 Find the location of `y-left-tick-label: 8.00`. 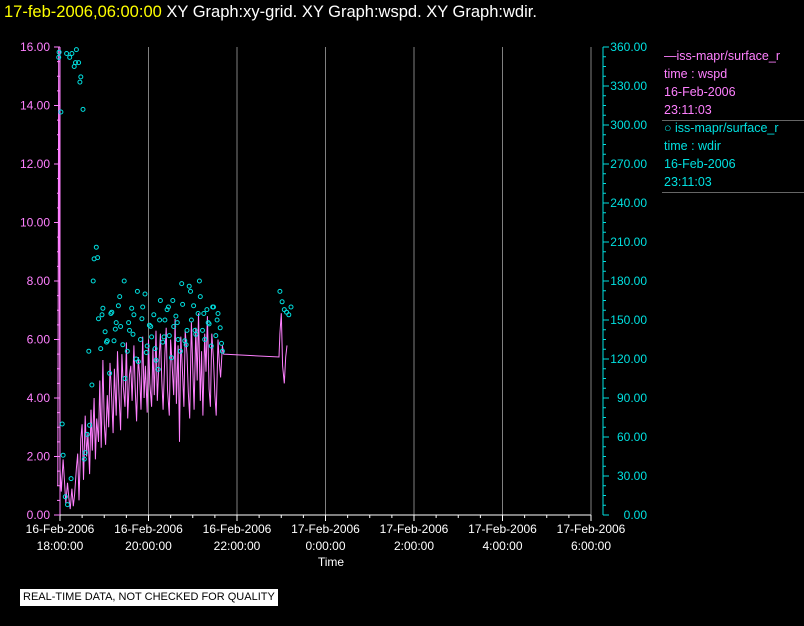

y-left-tick-label: 8.00 is located at coordinates (39, 281).